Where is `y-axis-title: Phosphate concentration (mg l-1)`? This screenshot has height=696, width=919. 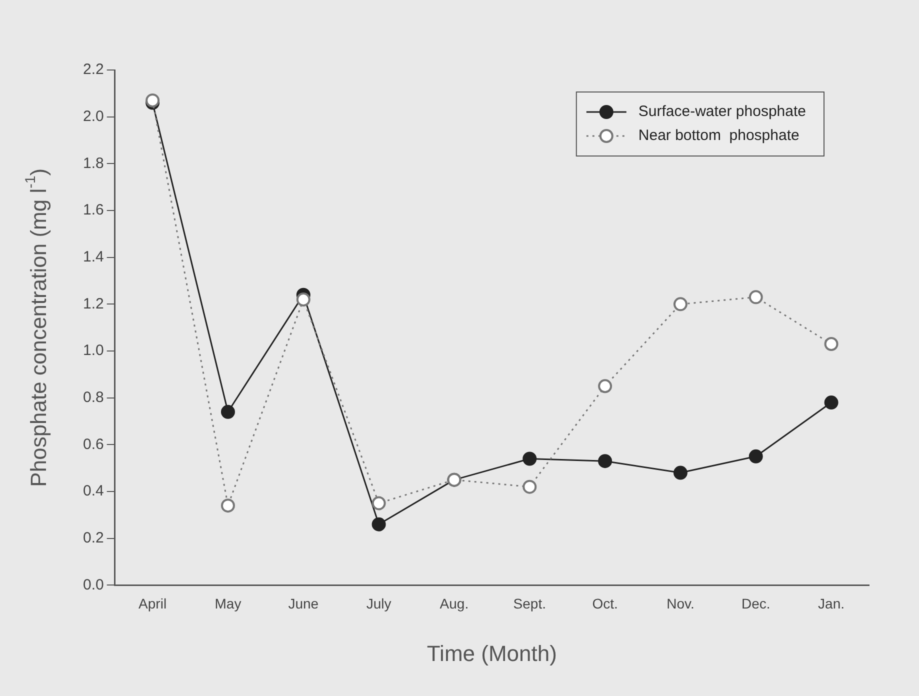 y-axis-title: Phosphate concentration (mg l-1) is located at coordinates (37, 327).